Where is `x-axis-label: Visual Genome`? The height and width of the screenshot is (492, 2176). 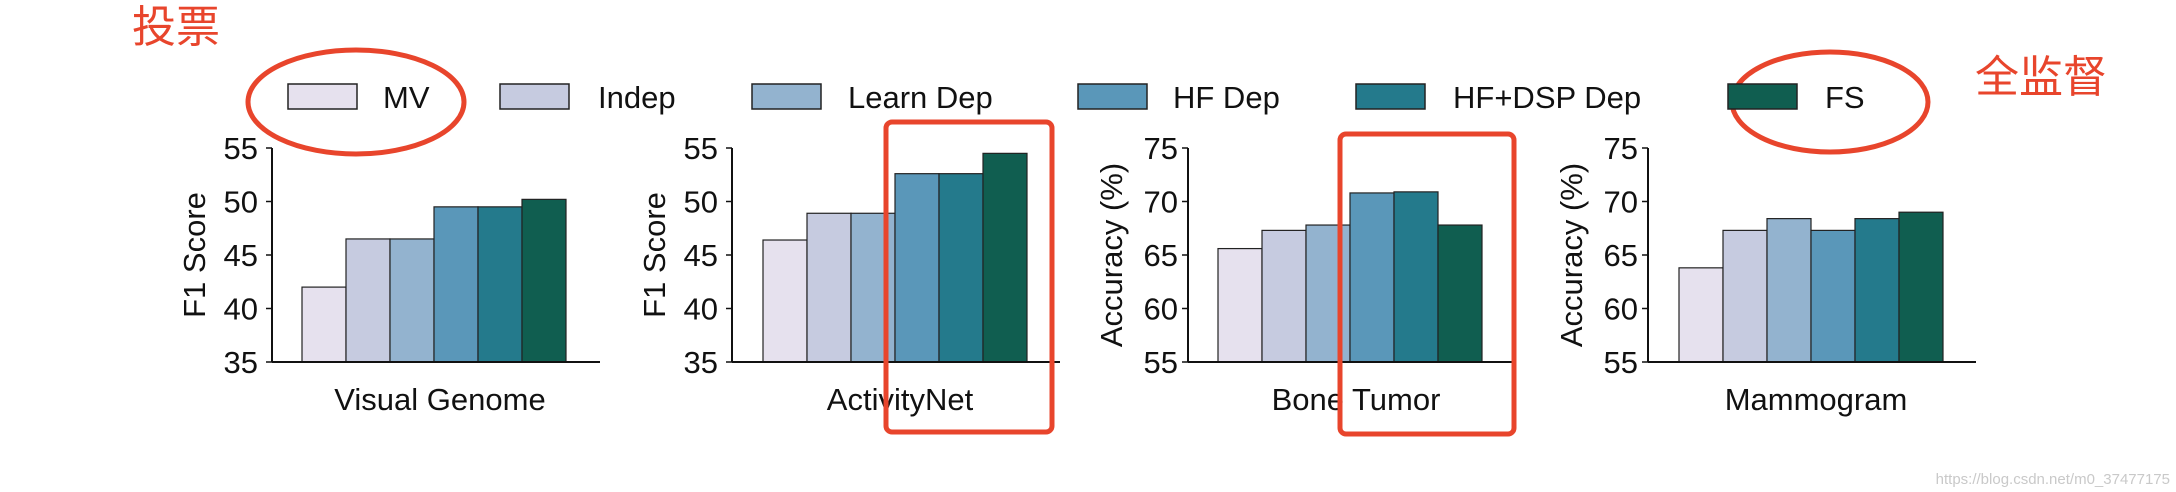 x-axis-label: Visual Genome is located at coordinates (439, 399).